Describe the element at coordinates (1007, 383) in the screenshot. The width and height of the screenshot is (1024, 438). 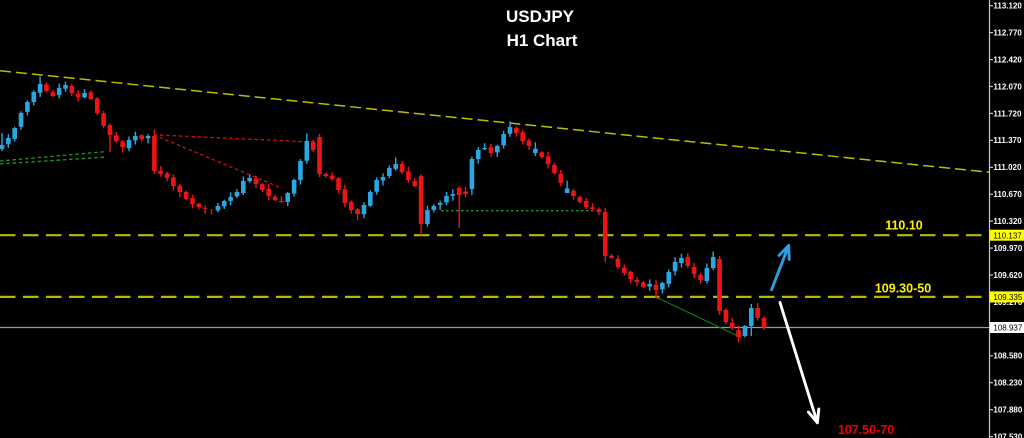
I see `svg-text: 108.230` at that location.